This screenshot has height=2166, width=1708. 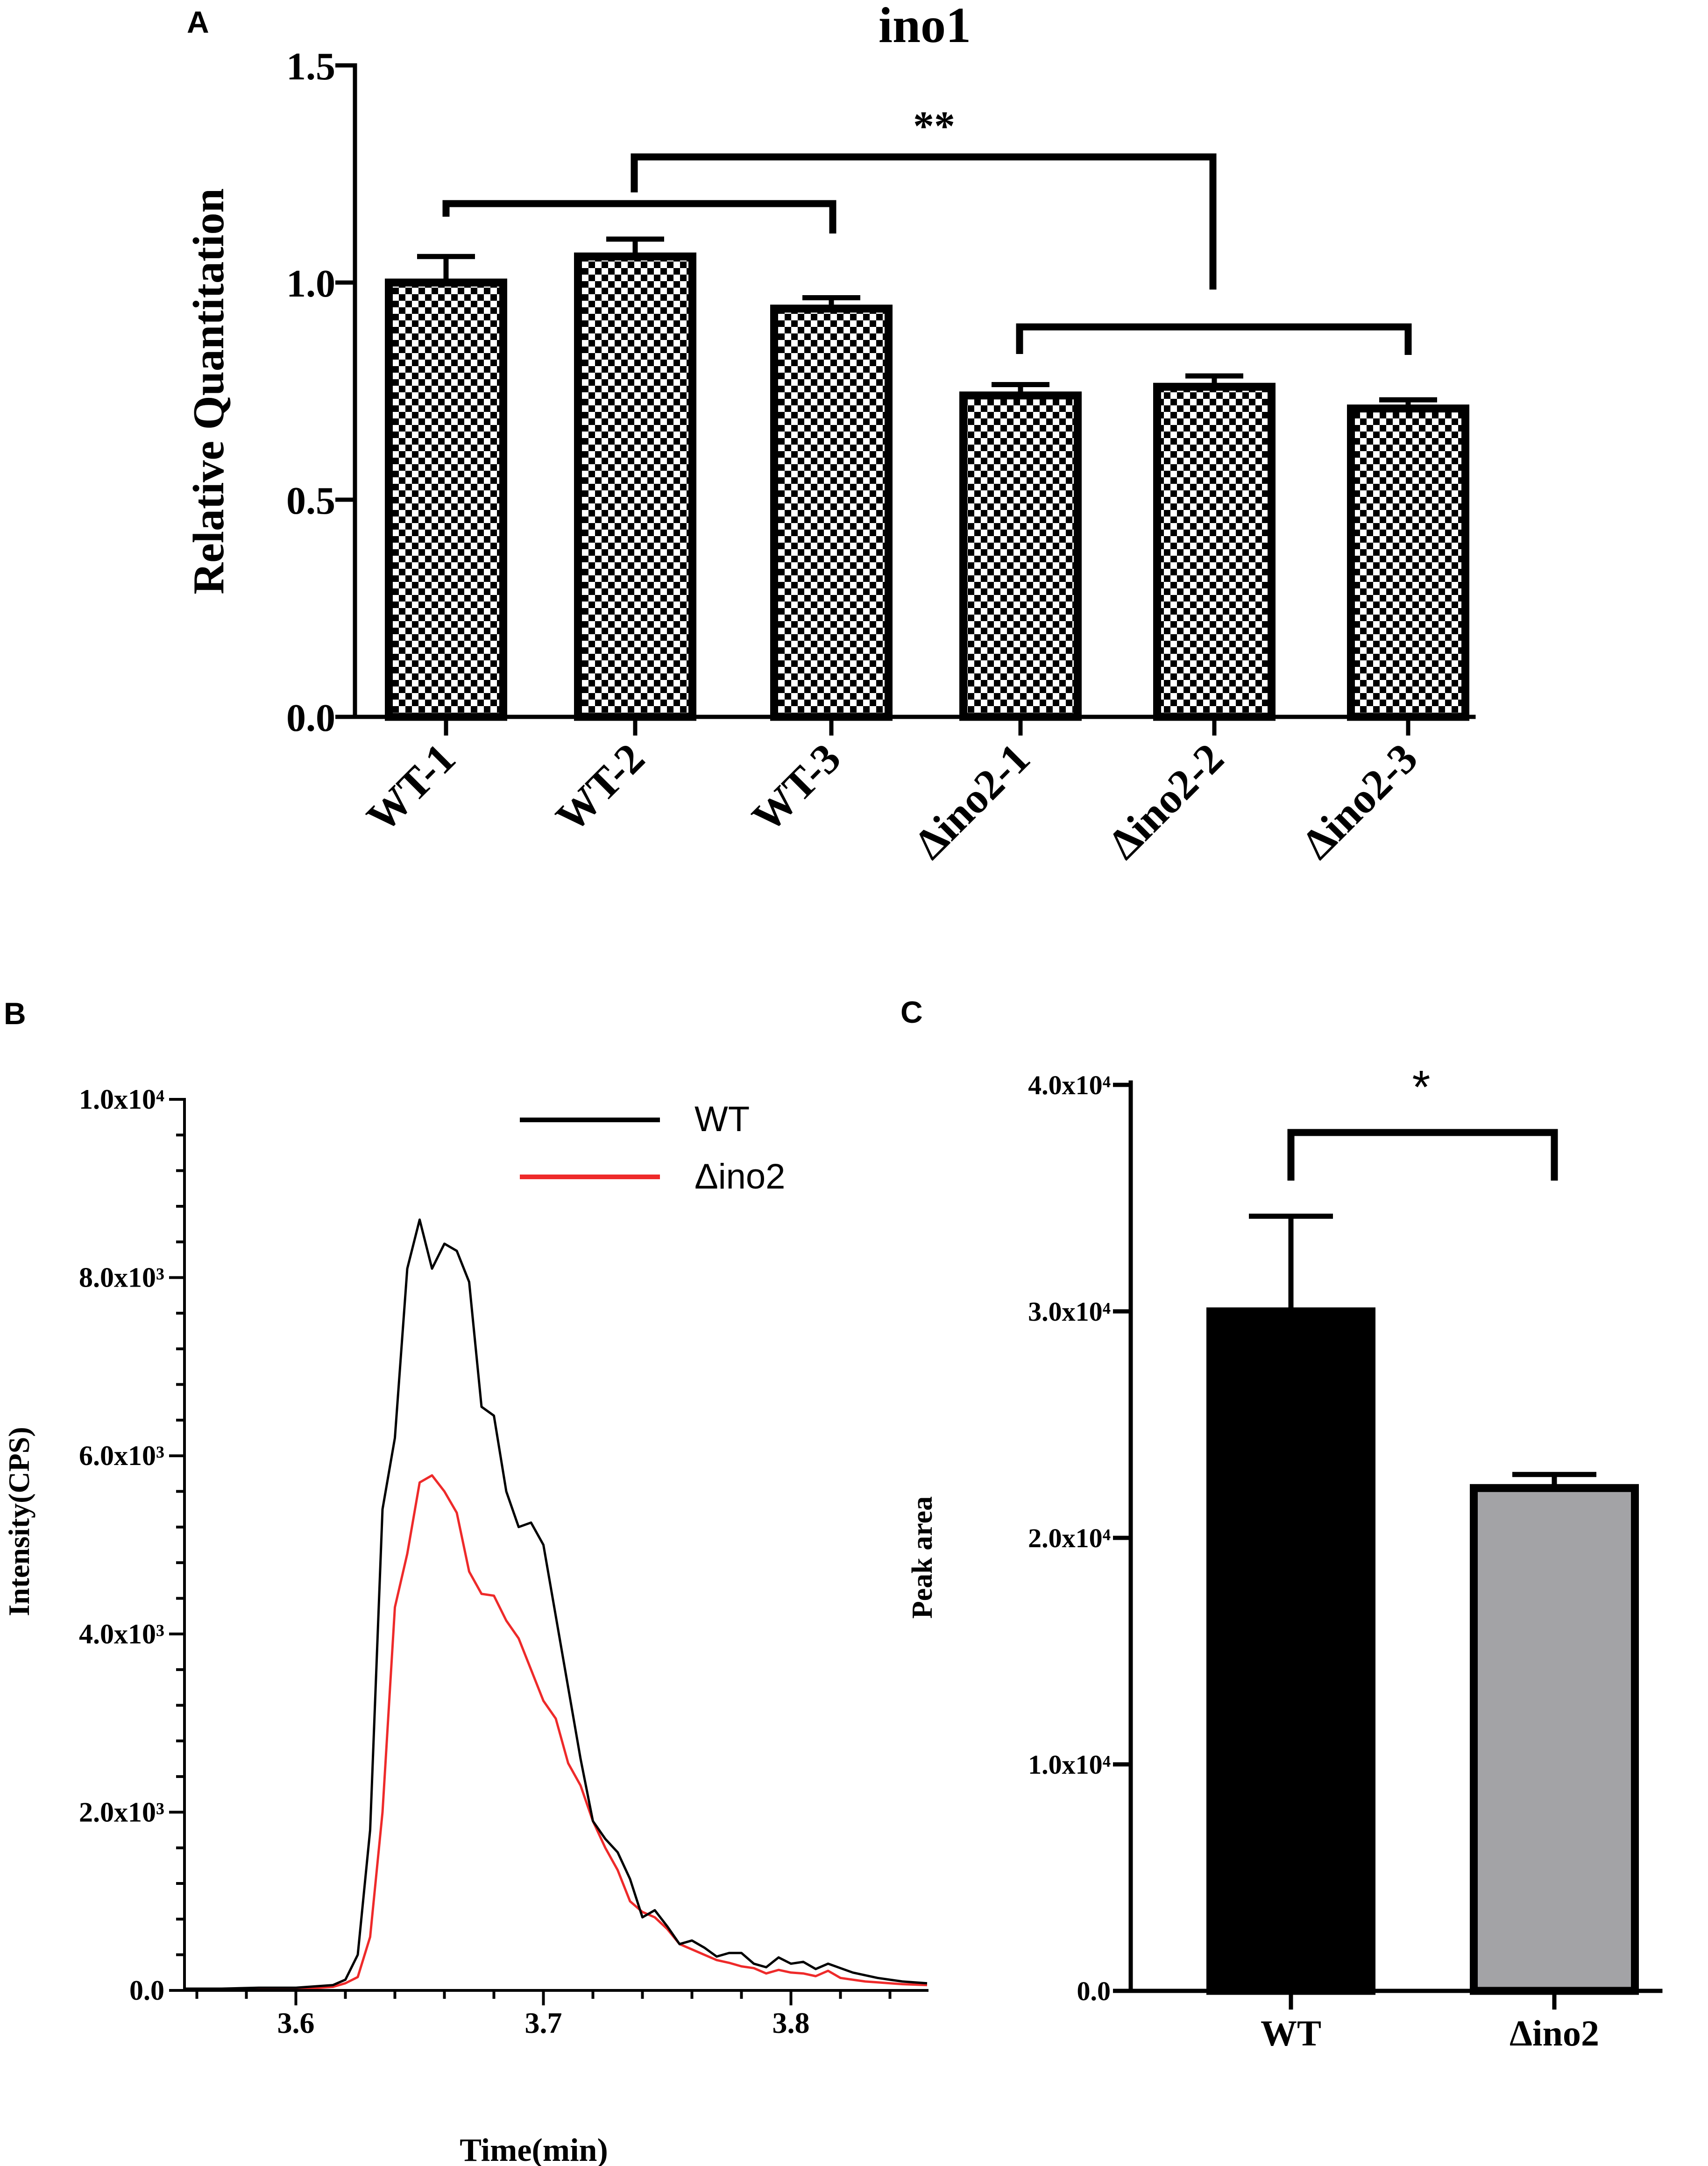 I want to click on panel-c-y-ticks: 0.0 1.0x10⁴ 2.0x10⁴ 3.0x10⁴ 4.0x10⁴, so click(x=1080, y=1538).